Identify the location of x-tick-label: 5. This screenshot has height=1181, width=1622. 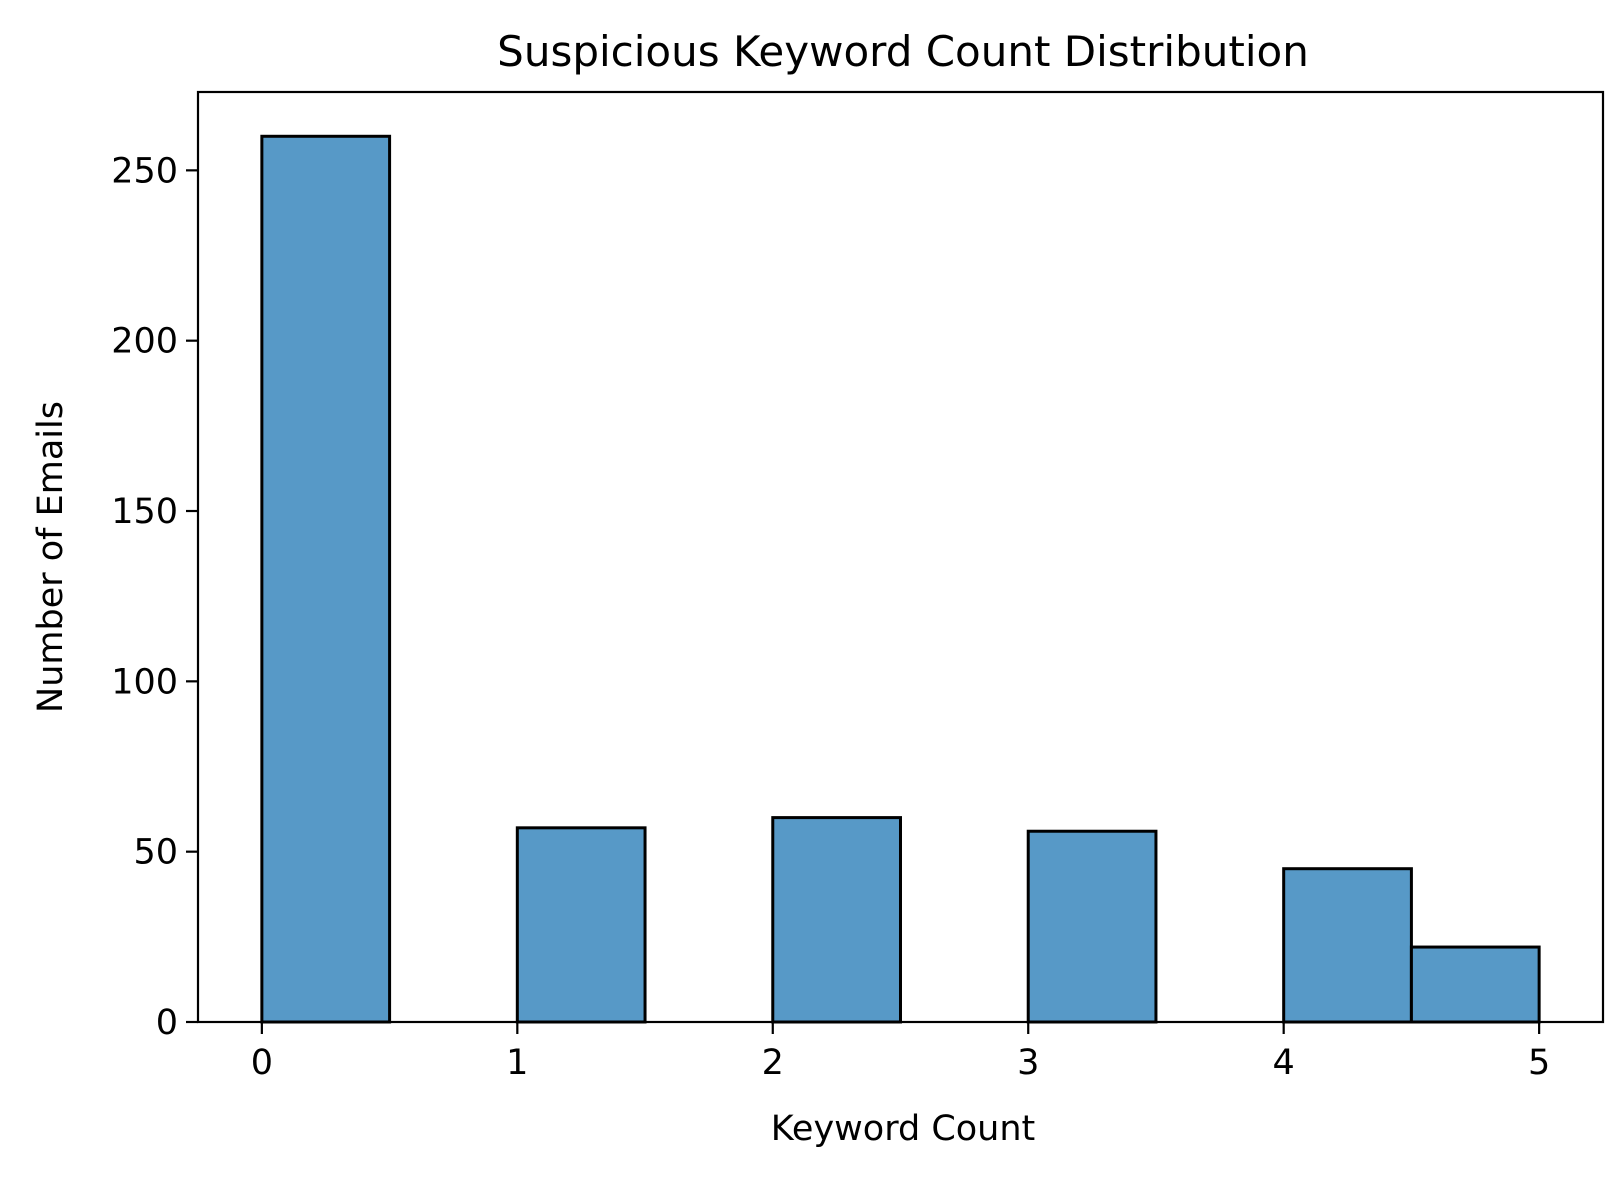
(1539, 1063).